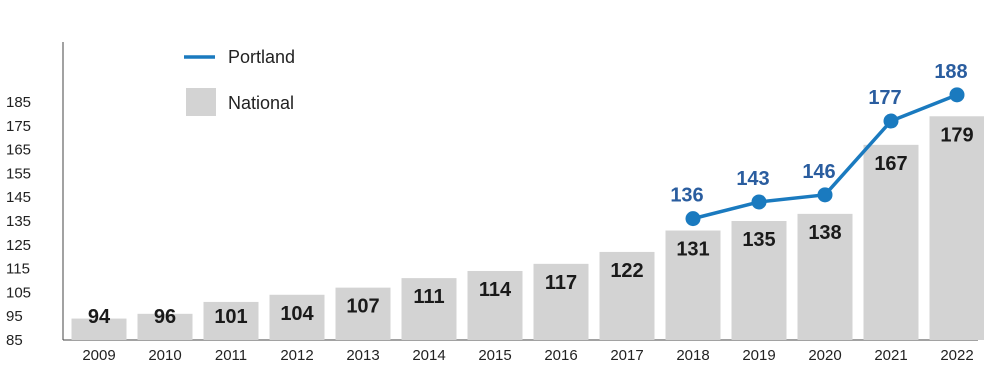 Image resolution: width=984 pixels, height=366 pixels. Describe the element at coordinates (692, 355) in the screenshot. I see `x-tick-label: 2018` at that location.